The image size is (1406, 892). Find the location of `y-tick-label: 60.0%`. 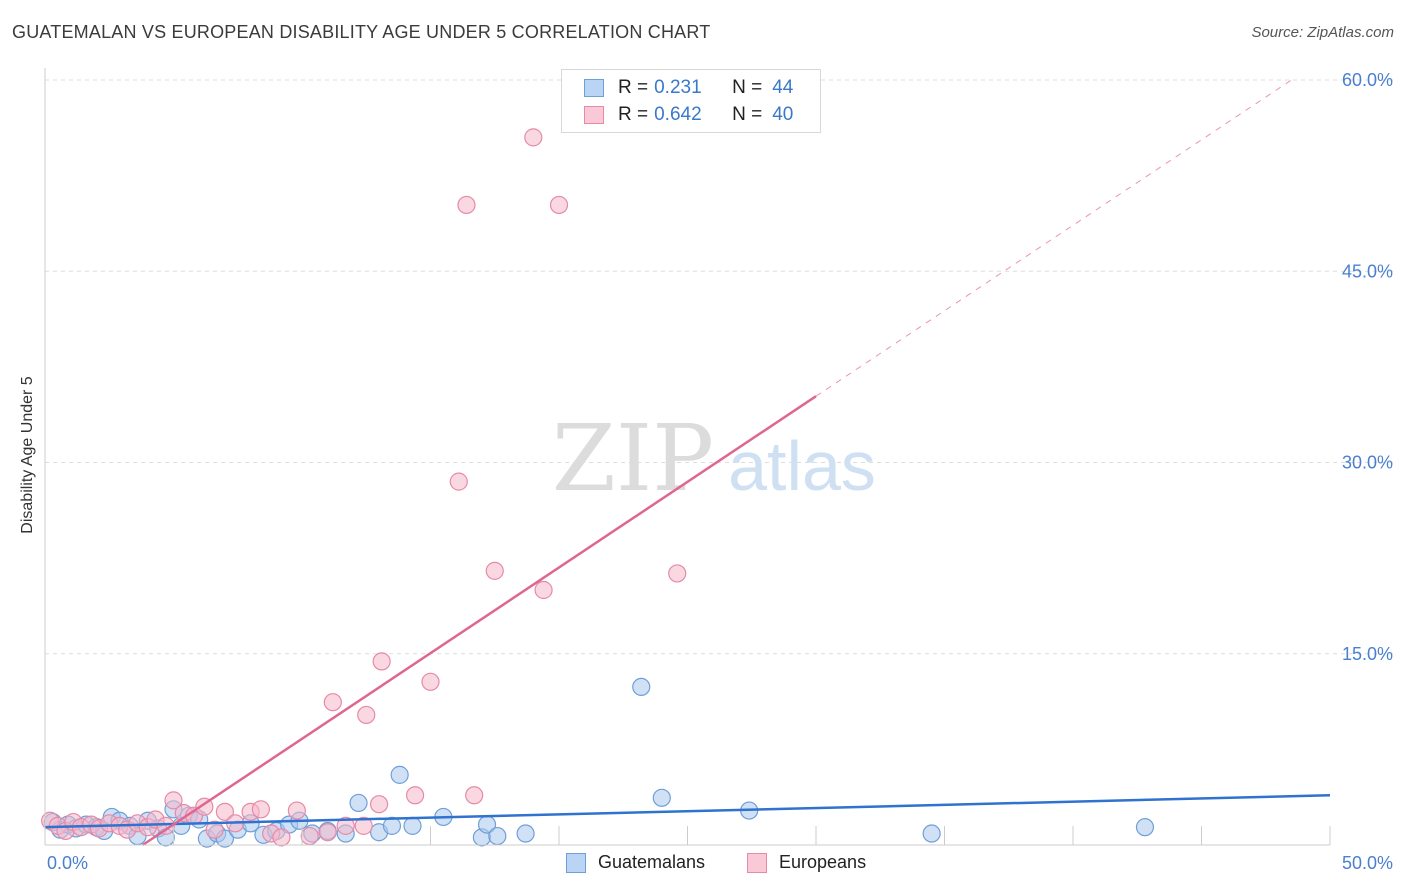

y-tick-label: 60.0% is located at coordinates (1367, 80).